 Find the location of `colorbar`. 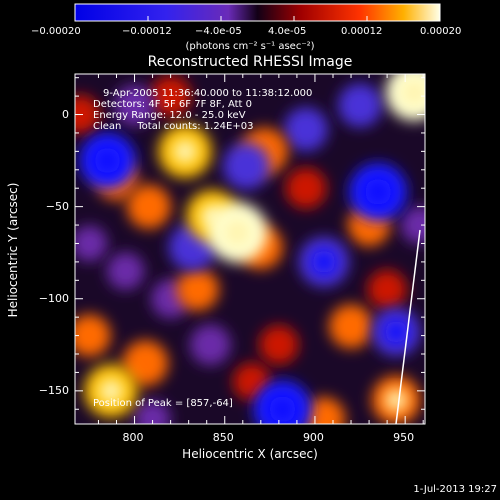

colorbar is located at coordinates (257, 12).